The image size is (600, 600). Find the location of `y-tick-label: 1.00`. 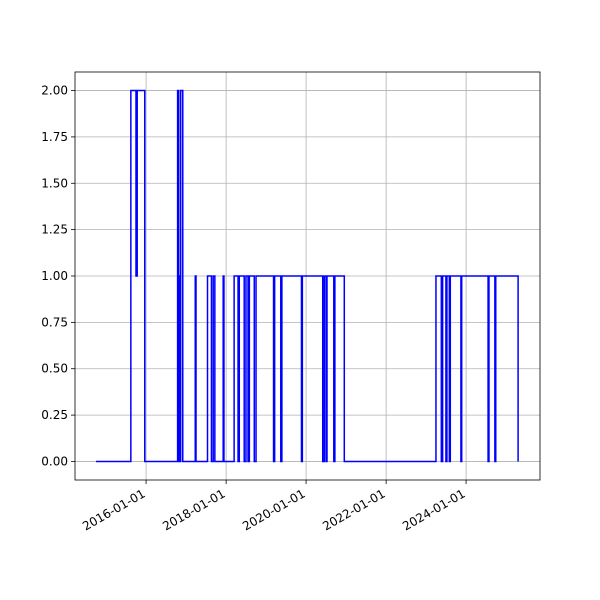

y-tick-label: 1.00 is located at coordinates (54, 276).